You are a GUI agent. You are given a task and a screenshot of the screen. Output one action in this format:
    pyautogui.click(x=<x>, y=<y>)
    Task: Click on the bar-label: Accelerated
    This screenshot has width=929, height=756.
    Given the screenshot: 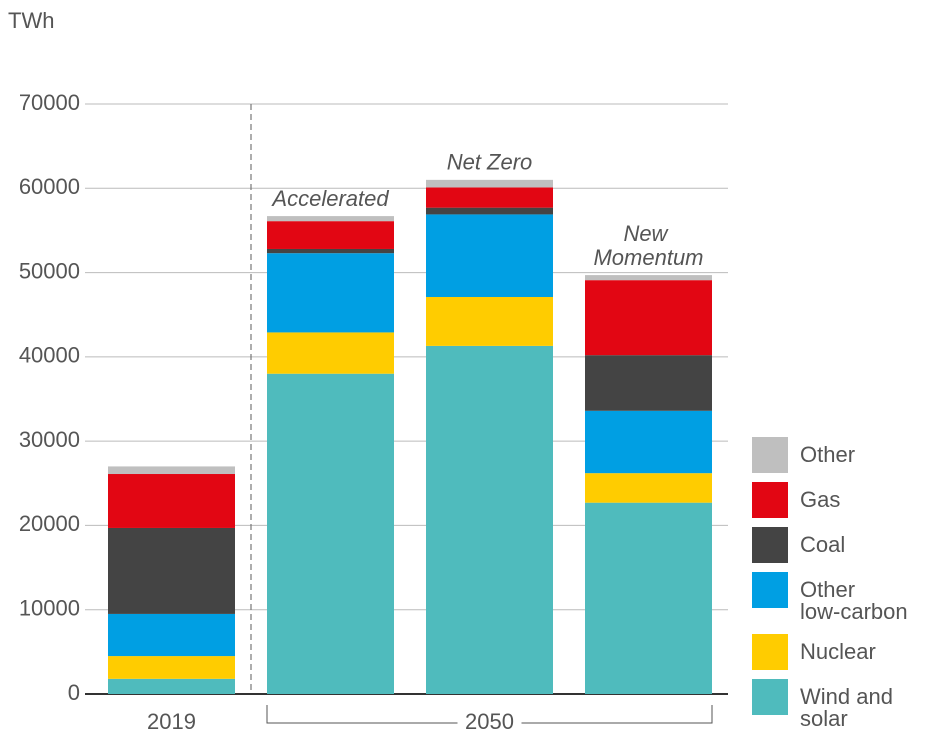 What is the action you would take?
    pyautogui.click(x=329, y=198)
    